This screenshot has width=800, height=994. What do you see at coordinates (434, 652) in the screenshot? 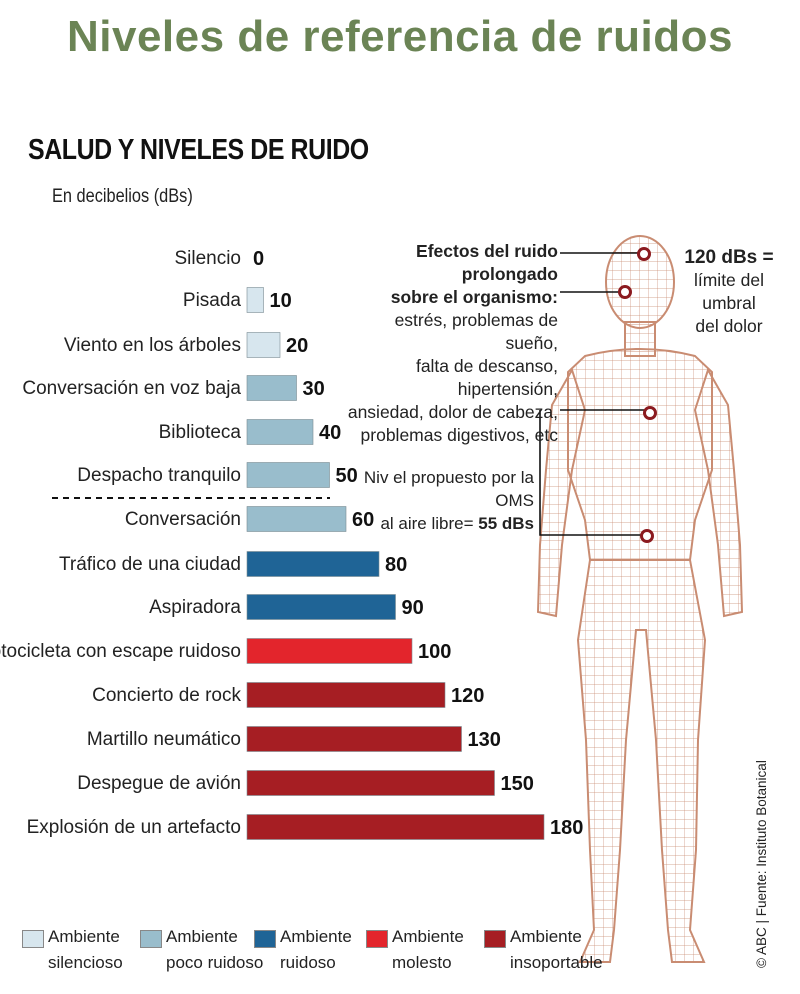
I see `value-label: 100` at bounding box center [434, 652].